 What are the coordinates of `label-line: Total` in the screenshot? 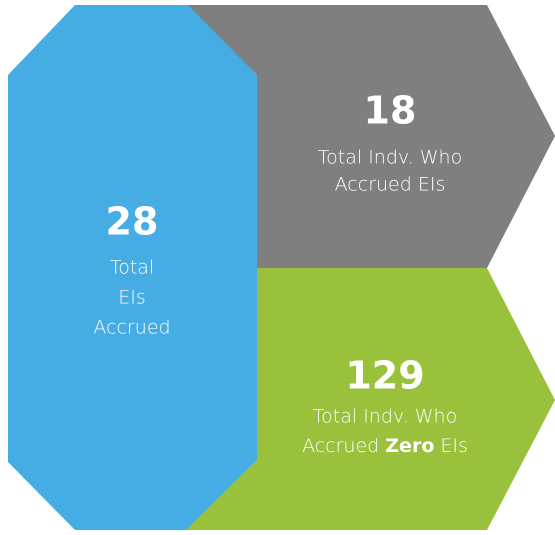 It's located at (132, 268).